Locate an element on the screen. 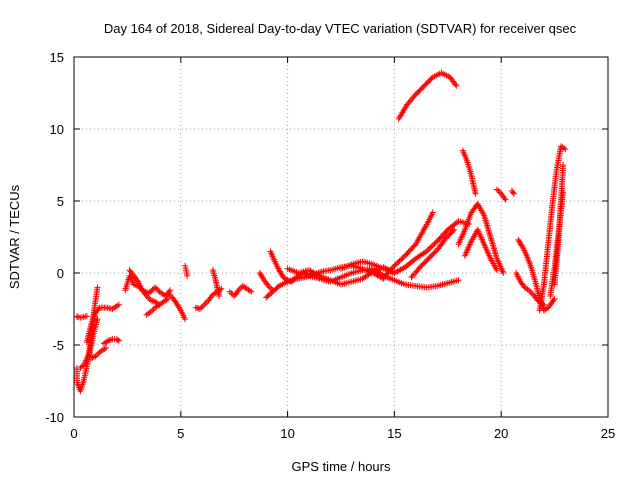 This screenshot has width=640, height=480. y-tick-label: 5 is located at coordinates (60, 201).